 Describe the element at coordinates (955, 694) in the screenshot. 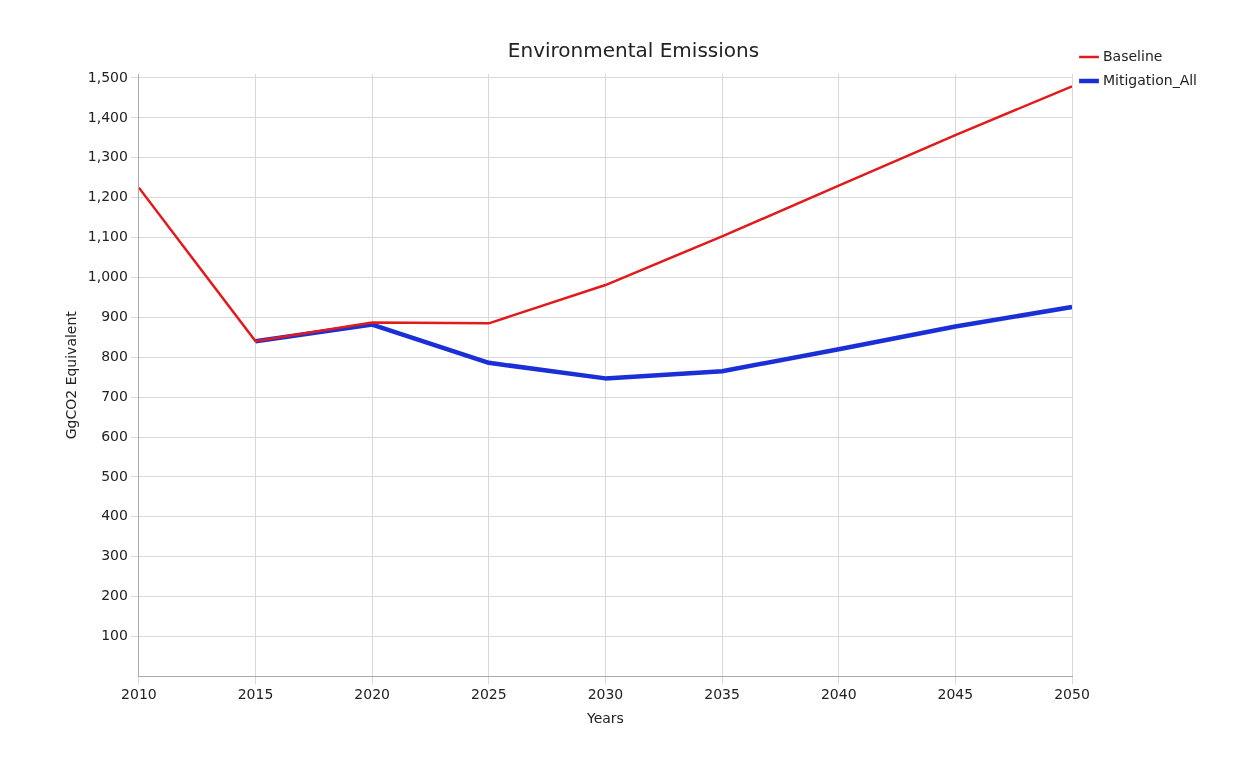

I see `x-tick-label: 2045` at that location.